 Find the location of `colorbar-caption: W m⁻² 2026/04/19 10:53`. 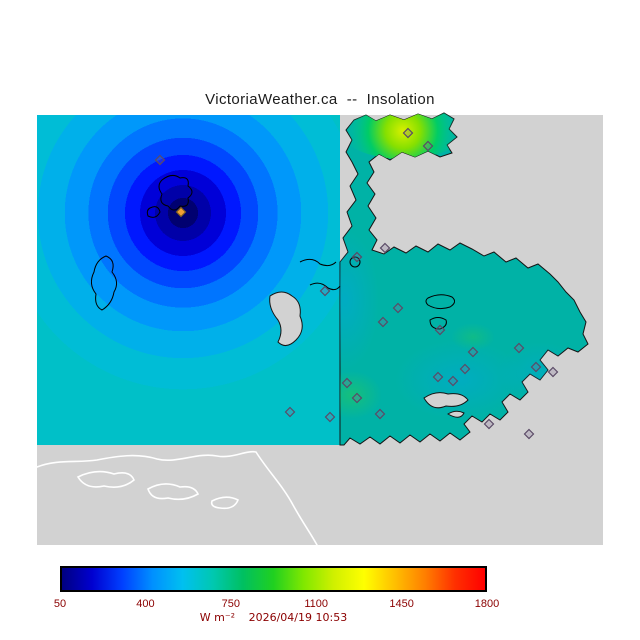

colorbar-caption: W m⁻² 2026/04/19 10:53 is located at coordinates (273, 617).